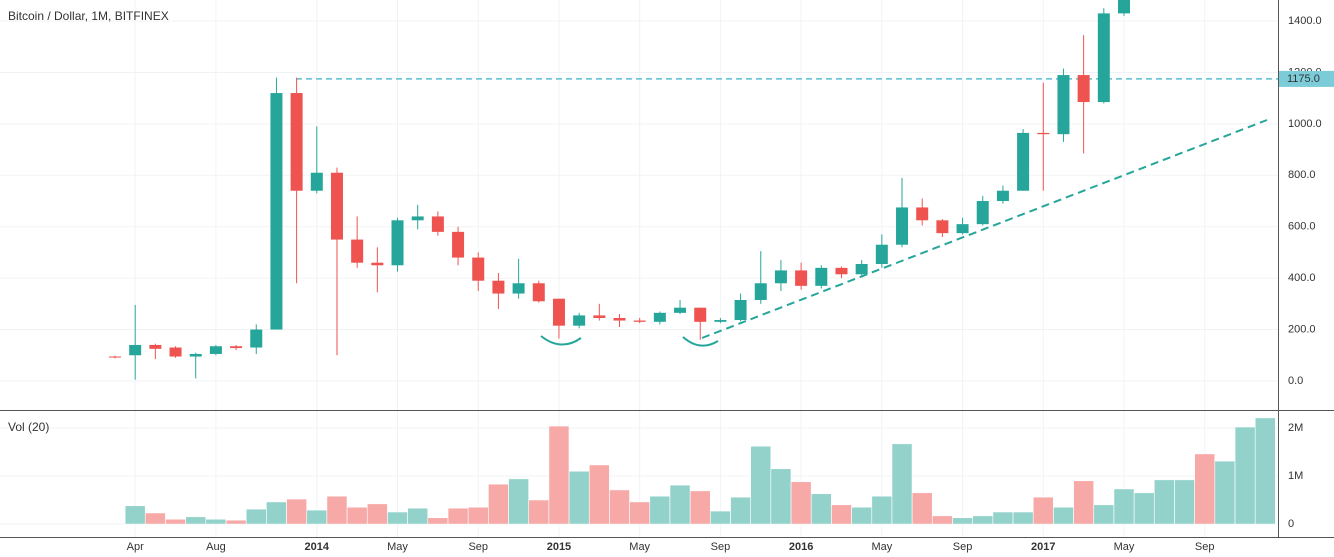 This screenshot has height=557, width=1334. What do you see at coordinates (88, 16) in the screenshot?
I see `chart-title: Bitcoin / Dollar, 1M, BITFINEX` at bounding box center [88, 16].